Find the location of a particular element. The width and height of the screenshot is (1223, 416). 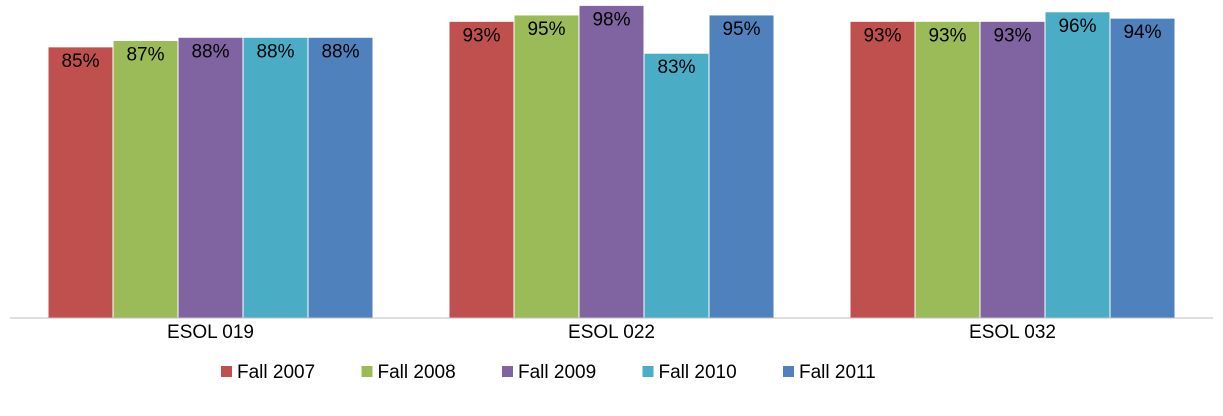

data-label: 87% is located at coordinates (145, 54).